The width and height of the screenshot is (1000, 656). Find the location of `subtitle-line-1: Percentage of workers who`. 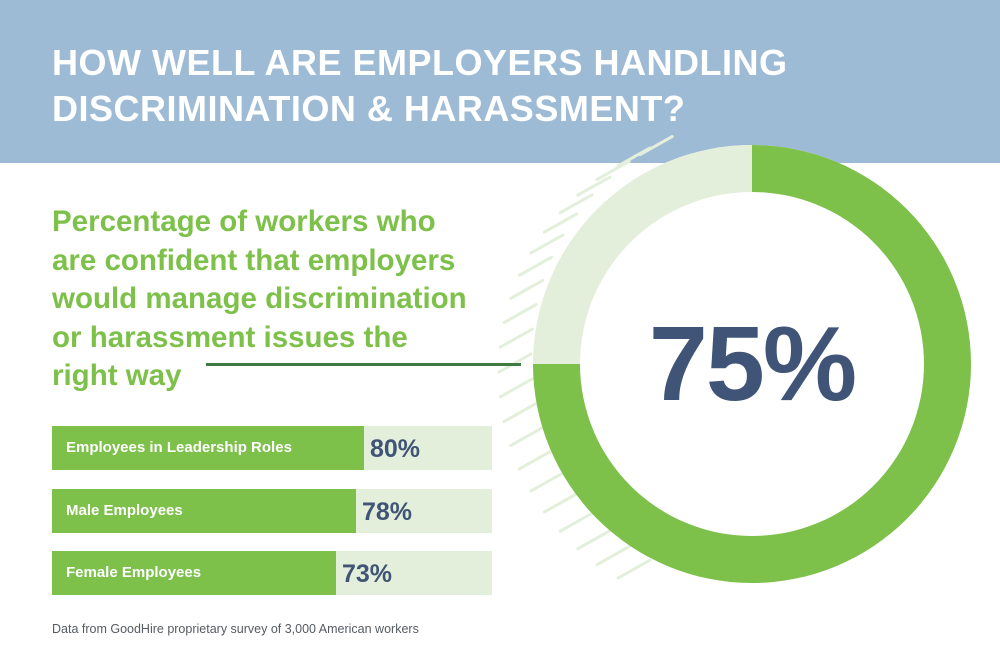

subtitle-line-1: Percentage of workers who is located at coordinates (244, 221).